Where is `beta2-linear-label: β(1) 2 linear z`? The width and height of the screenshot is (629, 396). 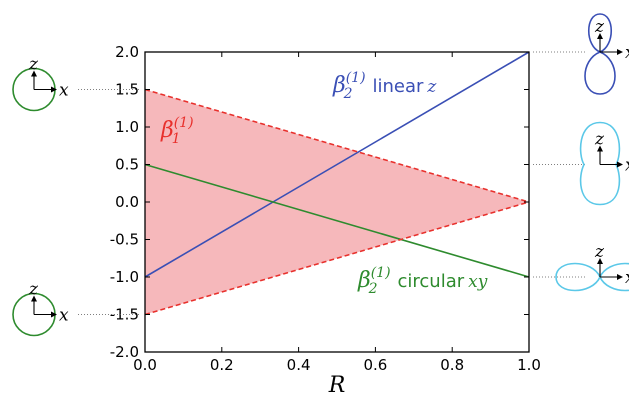
beta2-linear-label: β(1) 2 linear z is located at coordinates (384, 86).